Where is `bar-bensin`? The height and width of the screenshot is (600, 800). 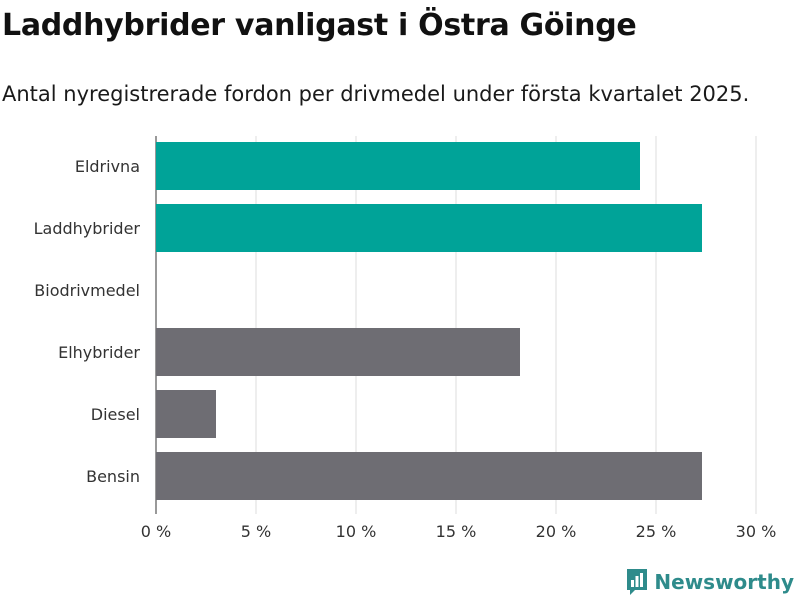
bar-bensin is located at coordinates (429, 476).